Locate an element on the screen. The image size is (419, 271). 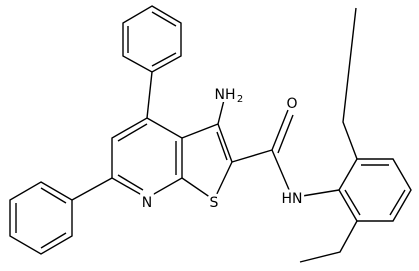
atom-label: O is located at coordinates (291, 104).